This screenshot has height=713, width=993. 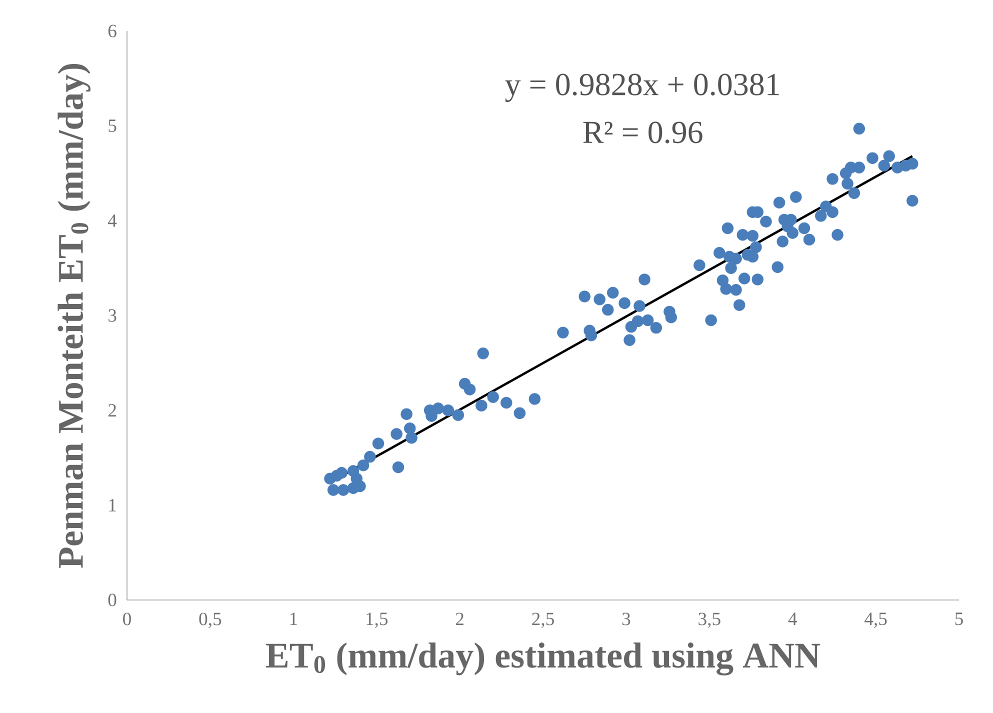 What do you see at coordinates (112, 410) in the screenshot?
I see `y-tick-label: 2` at bounding box center [112, 410].